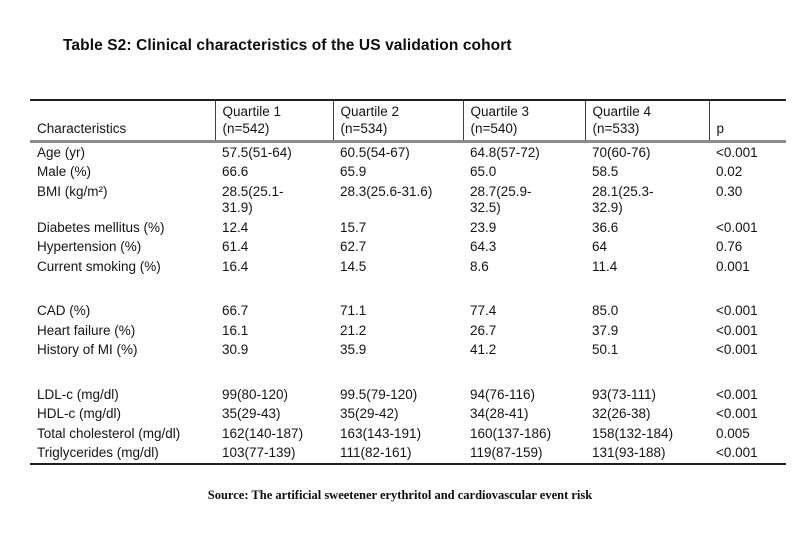 This screenshot has height=540, width=800. What do you see at coordinates (494, 128) in the screenshot?
I see `quartile-3-n: (n=540)` at bounding box center [494, 128].